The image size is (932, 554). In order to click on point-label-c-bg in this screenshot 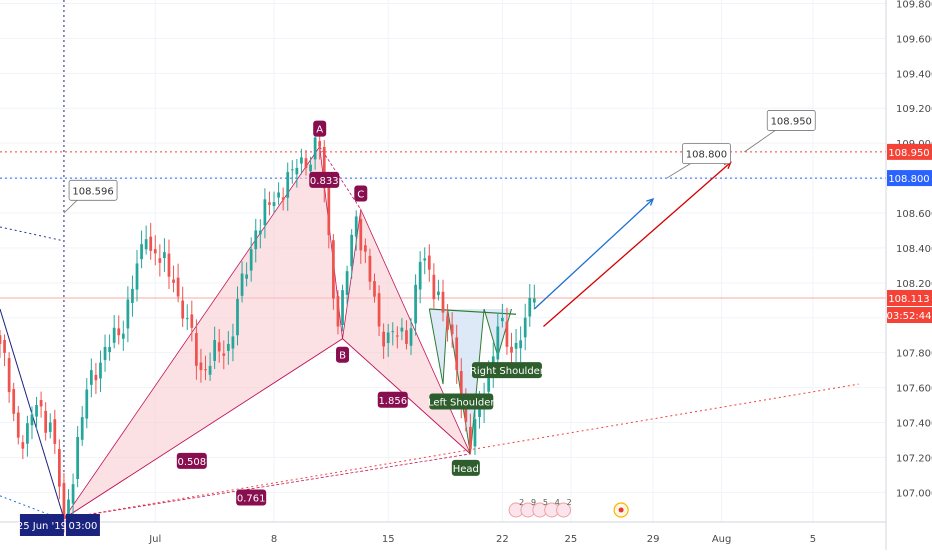, I will do `click(361, 193)`.